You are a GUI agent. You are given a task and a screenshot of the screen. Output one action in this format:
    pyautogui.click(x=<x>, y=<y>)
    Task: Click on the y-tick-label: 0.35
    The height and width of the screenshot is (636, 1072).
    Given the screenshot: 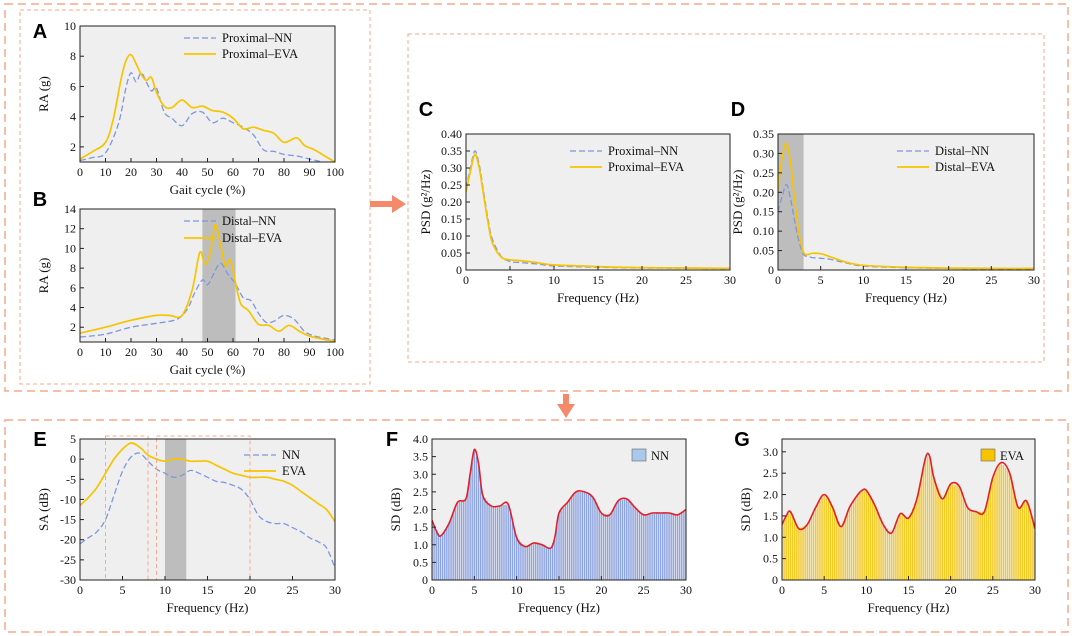 What is the action you would take?
    pyautogui.click(x=763, y=134)
    